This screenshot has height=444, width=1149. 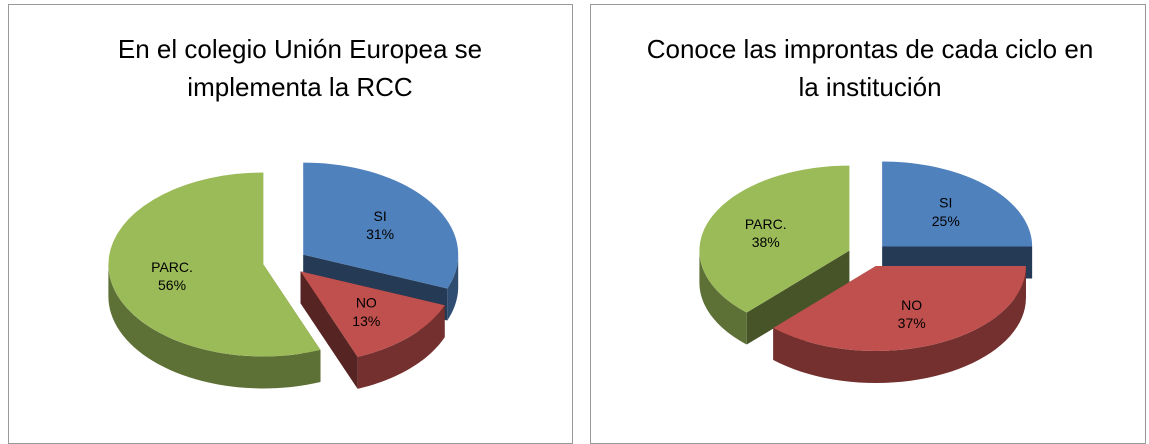 What do you see at coordinates (172, 285) in the screenshot?
I see `slice-value-label: 56%` at bounding box center [172, 285].